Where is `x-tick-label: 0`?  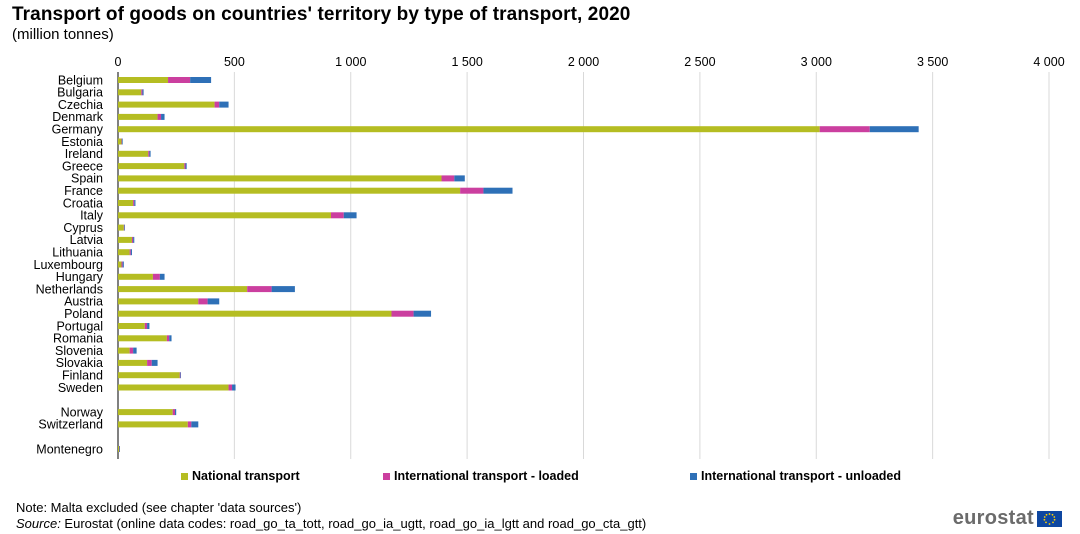
x-tick-label: 0 is located at coordinates (118, 62).